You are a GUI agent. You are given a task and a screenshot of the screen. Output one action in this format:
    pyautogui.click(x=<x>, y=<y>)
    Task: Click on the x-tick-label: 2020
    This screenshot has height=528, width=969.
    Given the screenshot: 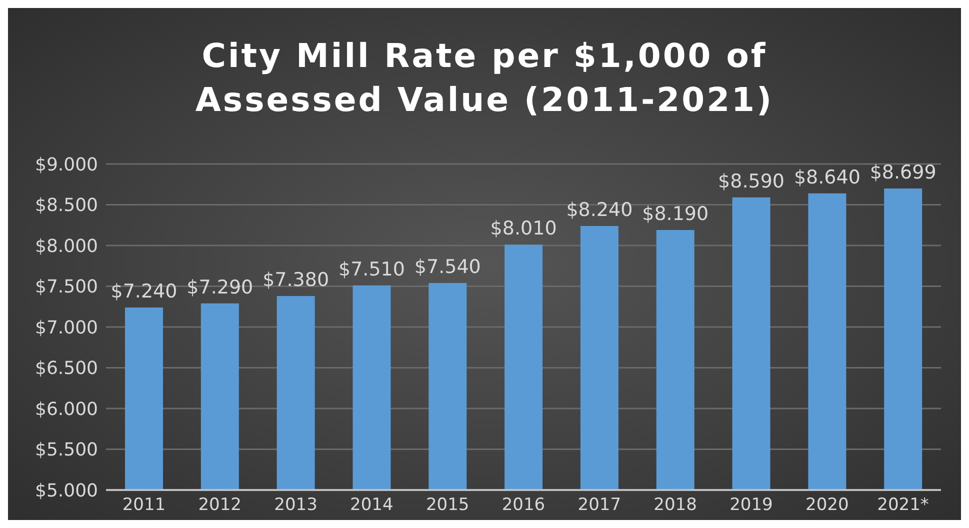 What is the action you would take?
    pyautogui.click(x=827, y=505)
    